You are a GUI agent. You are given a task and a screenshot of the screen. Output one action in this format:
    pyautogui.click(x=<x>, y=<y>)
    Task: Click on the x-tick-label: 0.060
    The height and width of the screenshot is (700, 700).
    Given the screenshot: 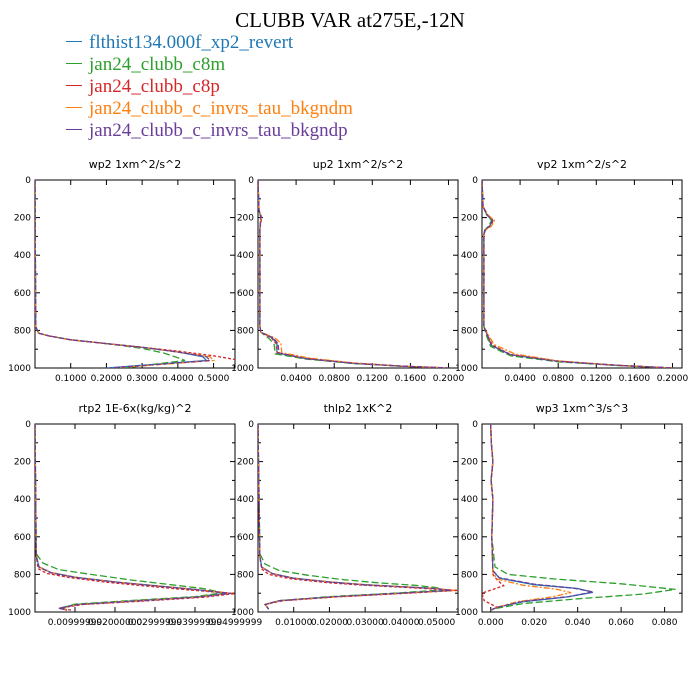 What is the action you would take?
    pyautogui.click(x=621, y=623)
    